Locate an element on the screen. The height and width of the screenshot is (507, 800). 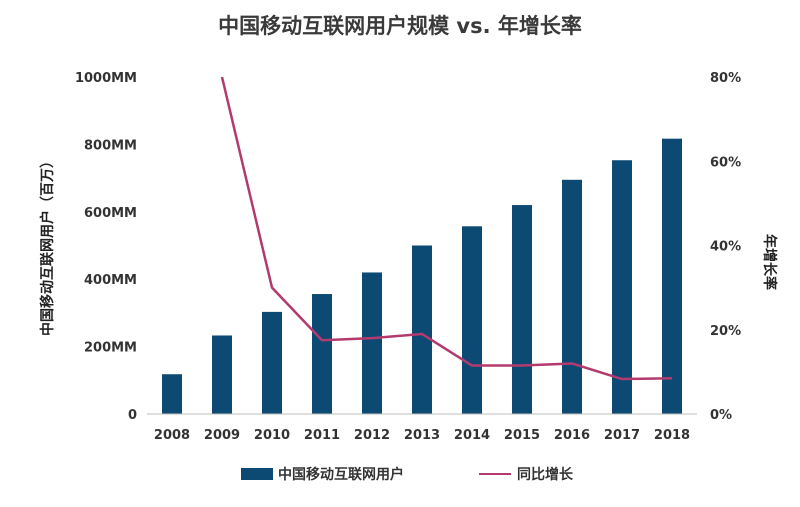
y-tick-label: 0 is located at coordinates (132, 415).